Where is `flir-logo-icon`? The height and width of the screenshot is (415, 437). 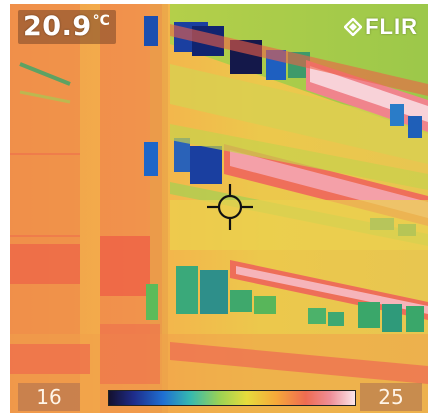
flir-logo-icon is located at coordinates (353, 27).